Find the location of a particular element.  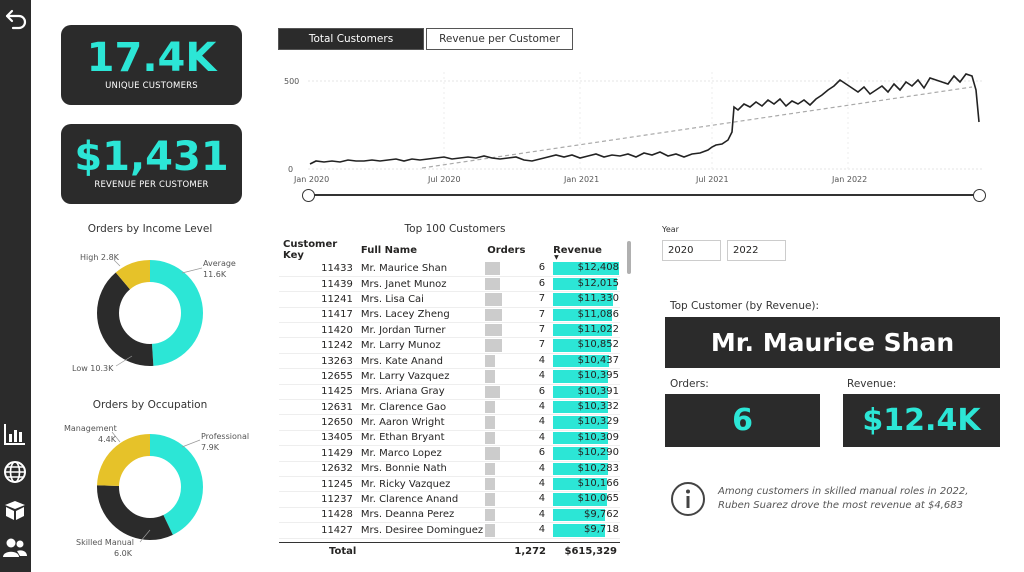

cell-full-name: Mr. Larry Munoz is located at coordinates (400, 346).